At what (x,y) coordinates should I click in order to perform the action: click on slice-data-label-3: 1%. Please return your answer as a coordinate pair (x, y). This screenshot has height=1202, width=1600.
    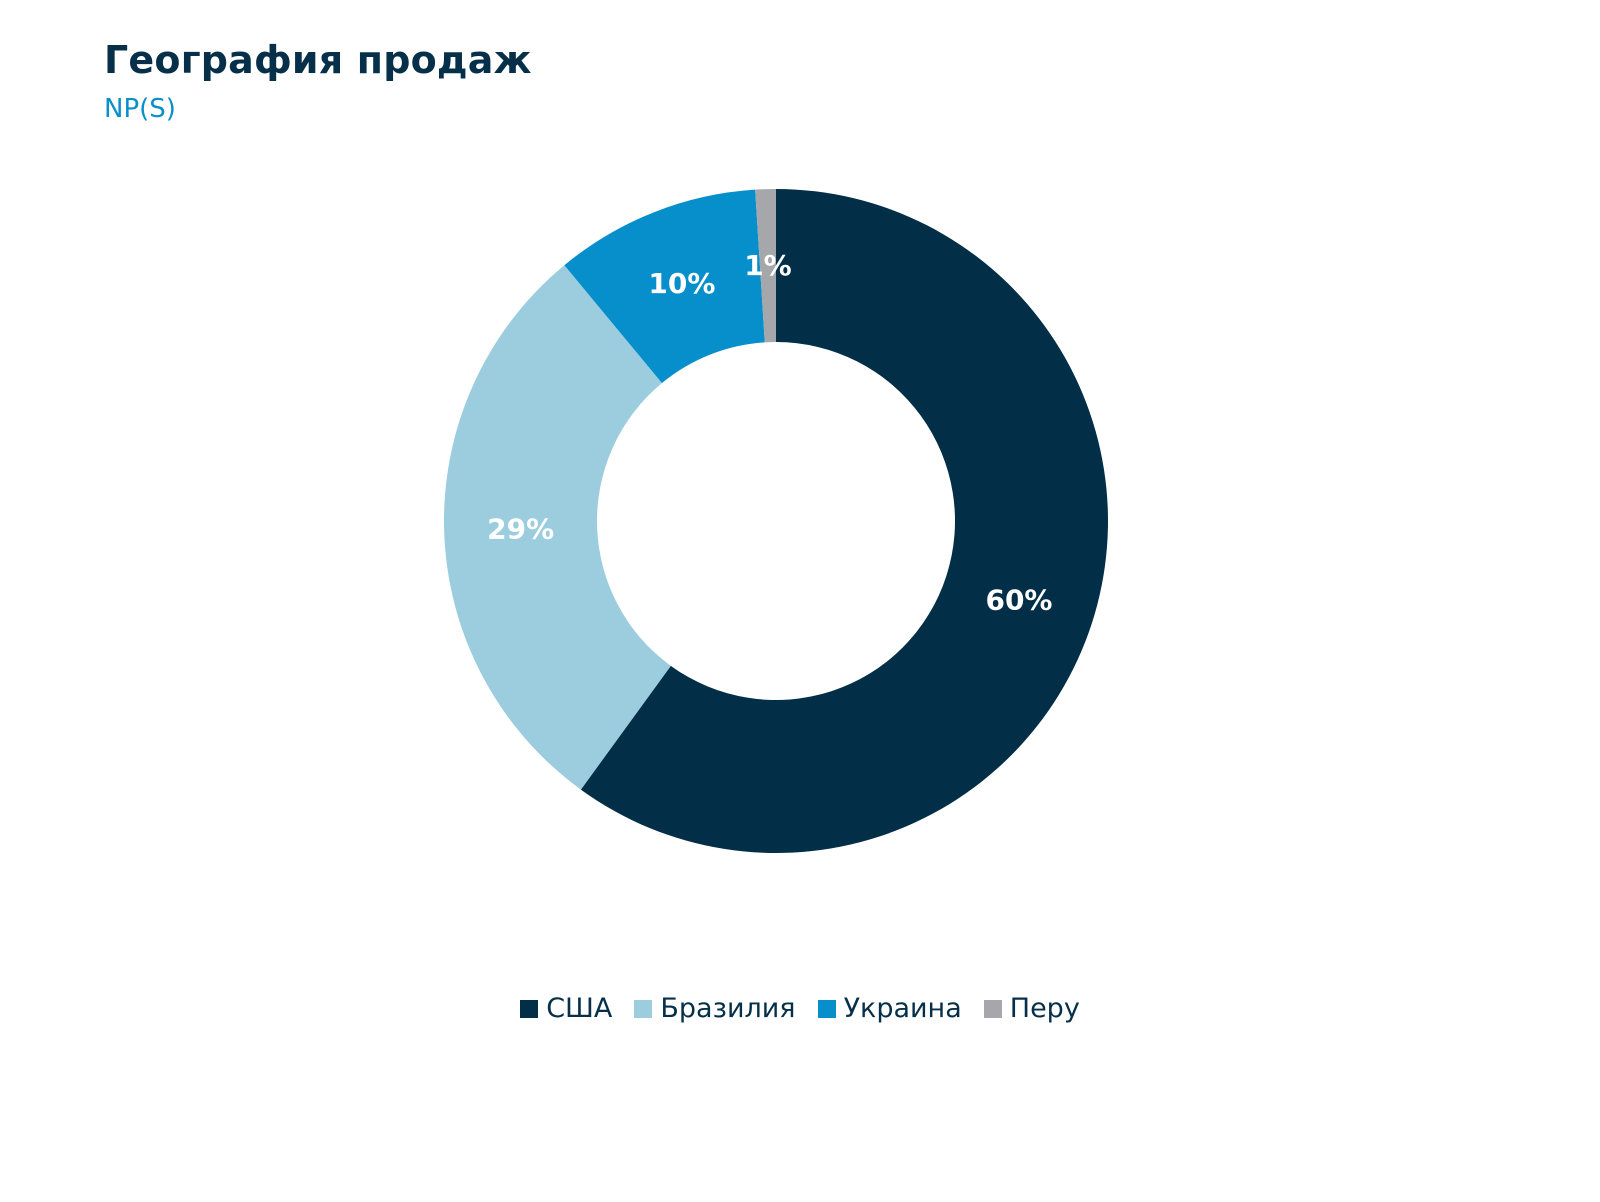
    Looking at the image, I should click on (768, 265).